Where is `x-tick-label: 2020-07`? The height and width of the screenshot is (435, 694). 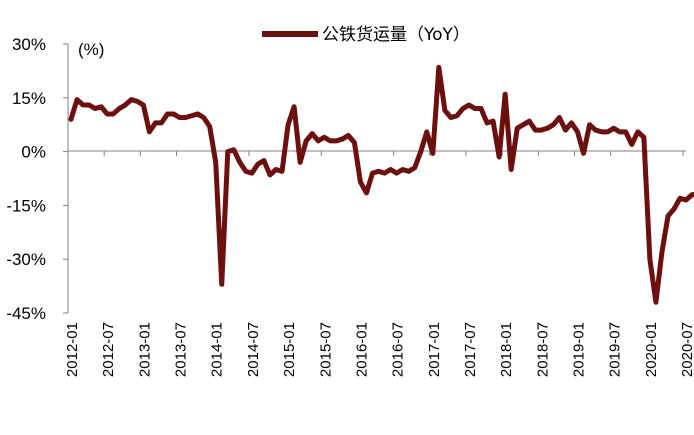
x-tick-label: 2020-07 is located at coordinates (686, 349).